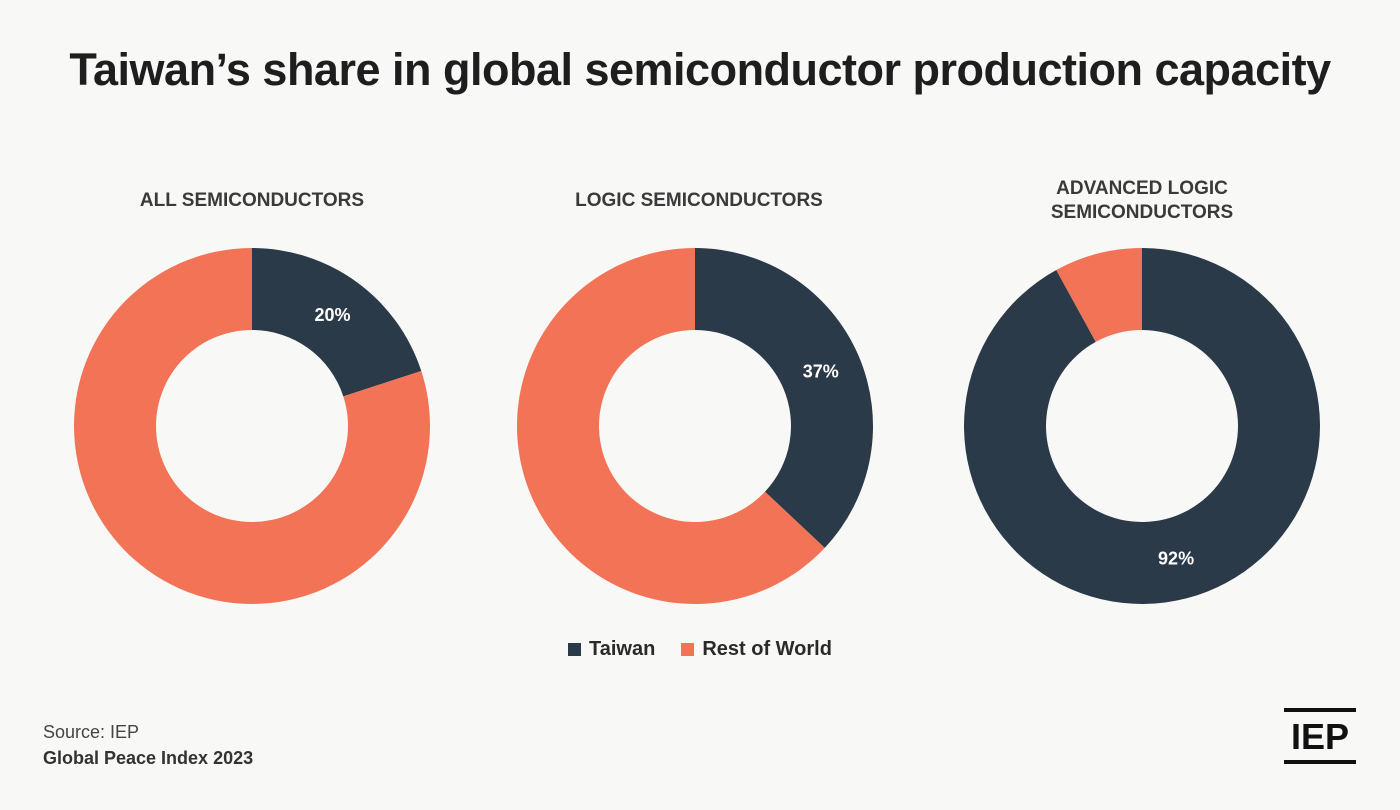 The height and width of the screenshot is (810, 1400). Describe the element at coordinates (1099, 295) in the screenshot. I see `donut-slice-advanced-rest` at that location.